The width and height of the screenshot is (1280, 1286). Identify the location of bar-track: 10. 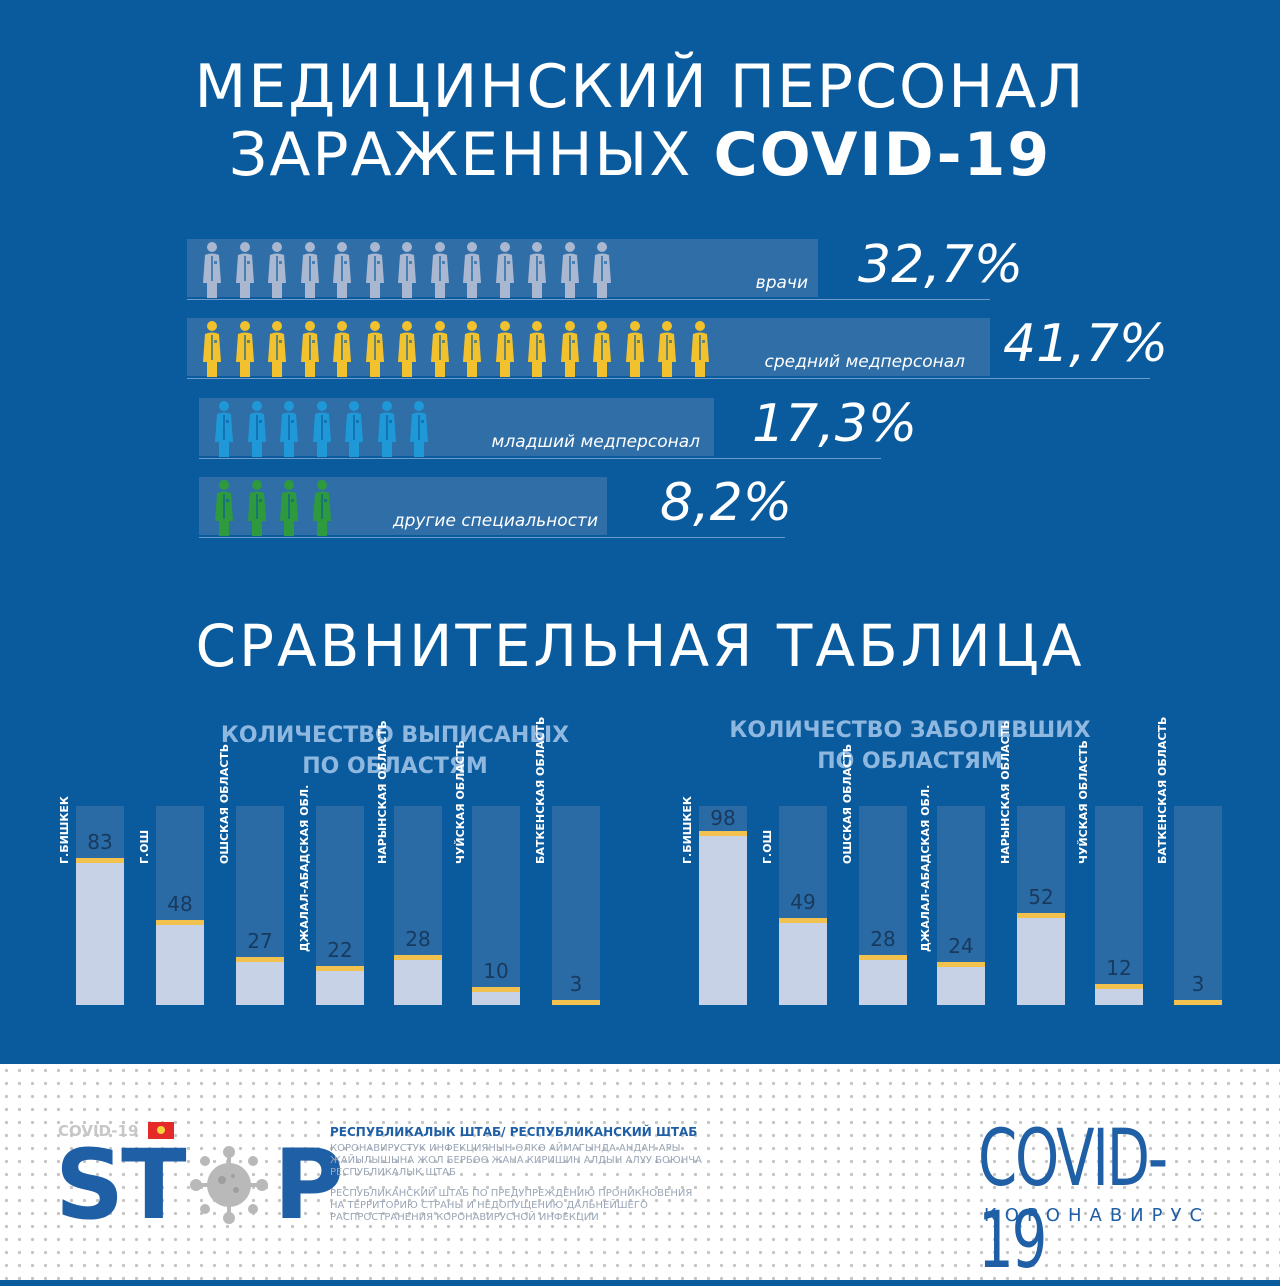
(496, 905).